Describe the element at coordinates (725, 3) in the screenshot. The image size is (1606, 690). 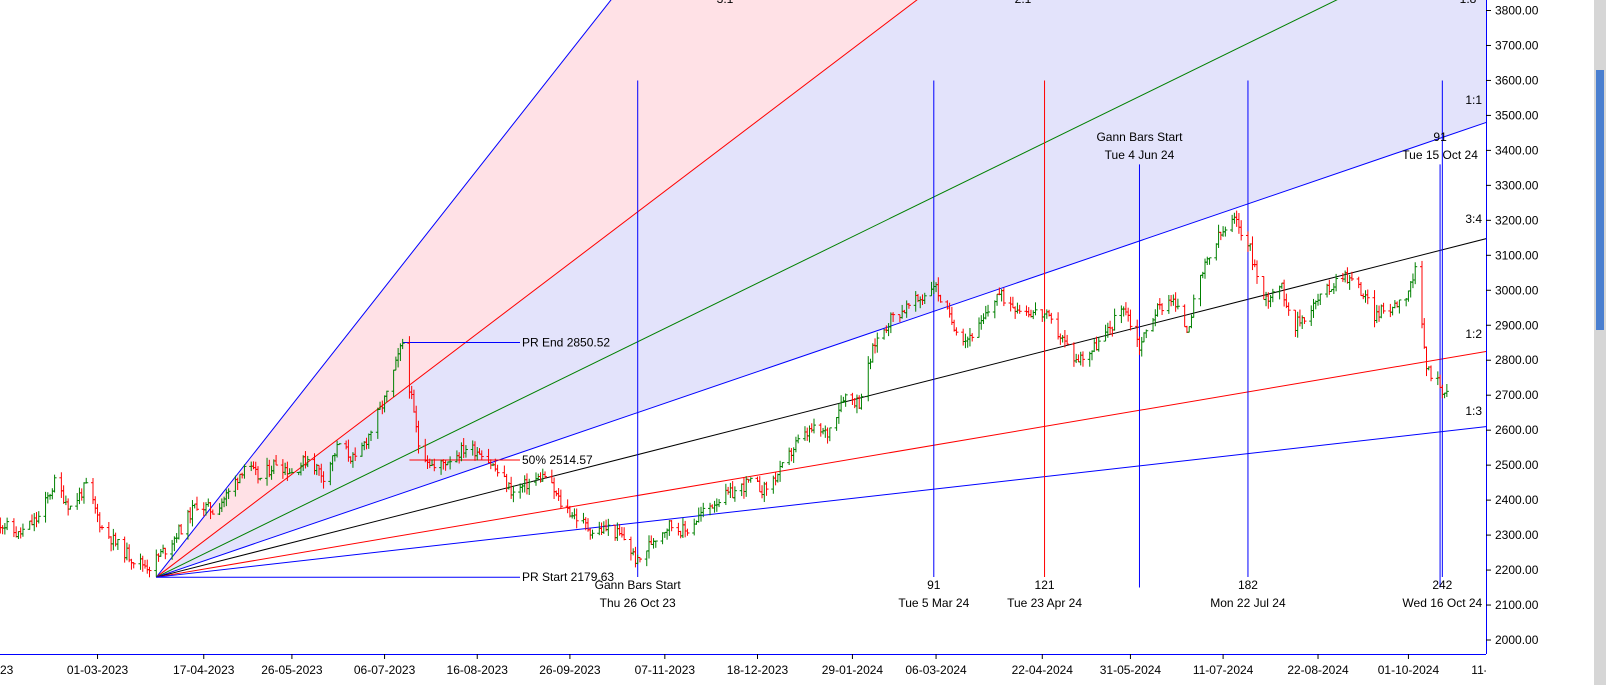
I see `fan-top-label-0: 3:1` at that location.